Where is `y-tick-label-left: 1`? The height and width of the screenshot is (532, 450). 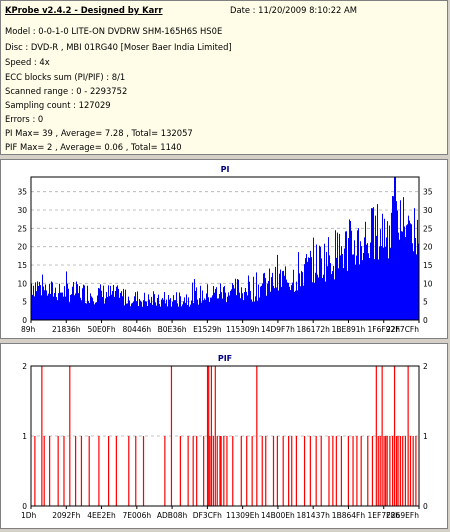 y-tick-label-left: 1 is located at coordinates (24, 436).